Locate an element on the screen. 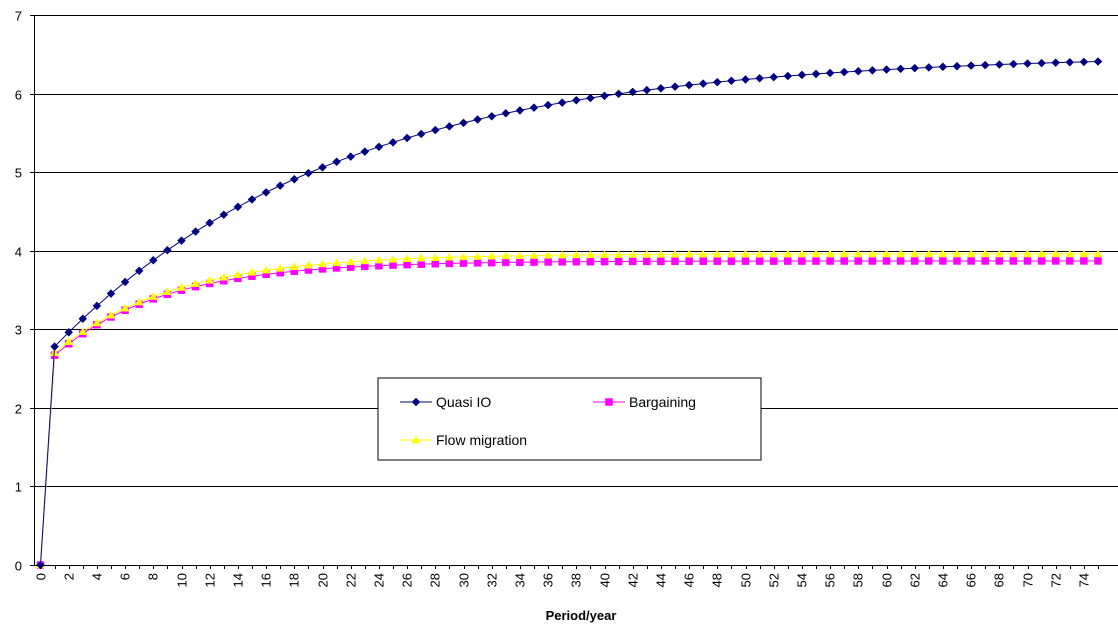 This screenshot has width=1118, height=628. x-tick-label-22: 22 is located at coordinates (351, 580).